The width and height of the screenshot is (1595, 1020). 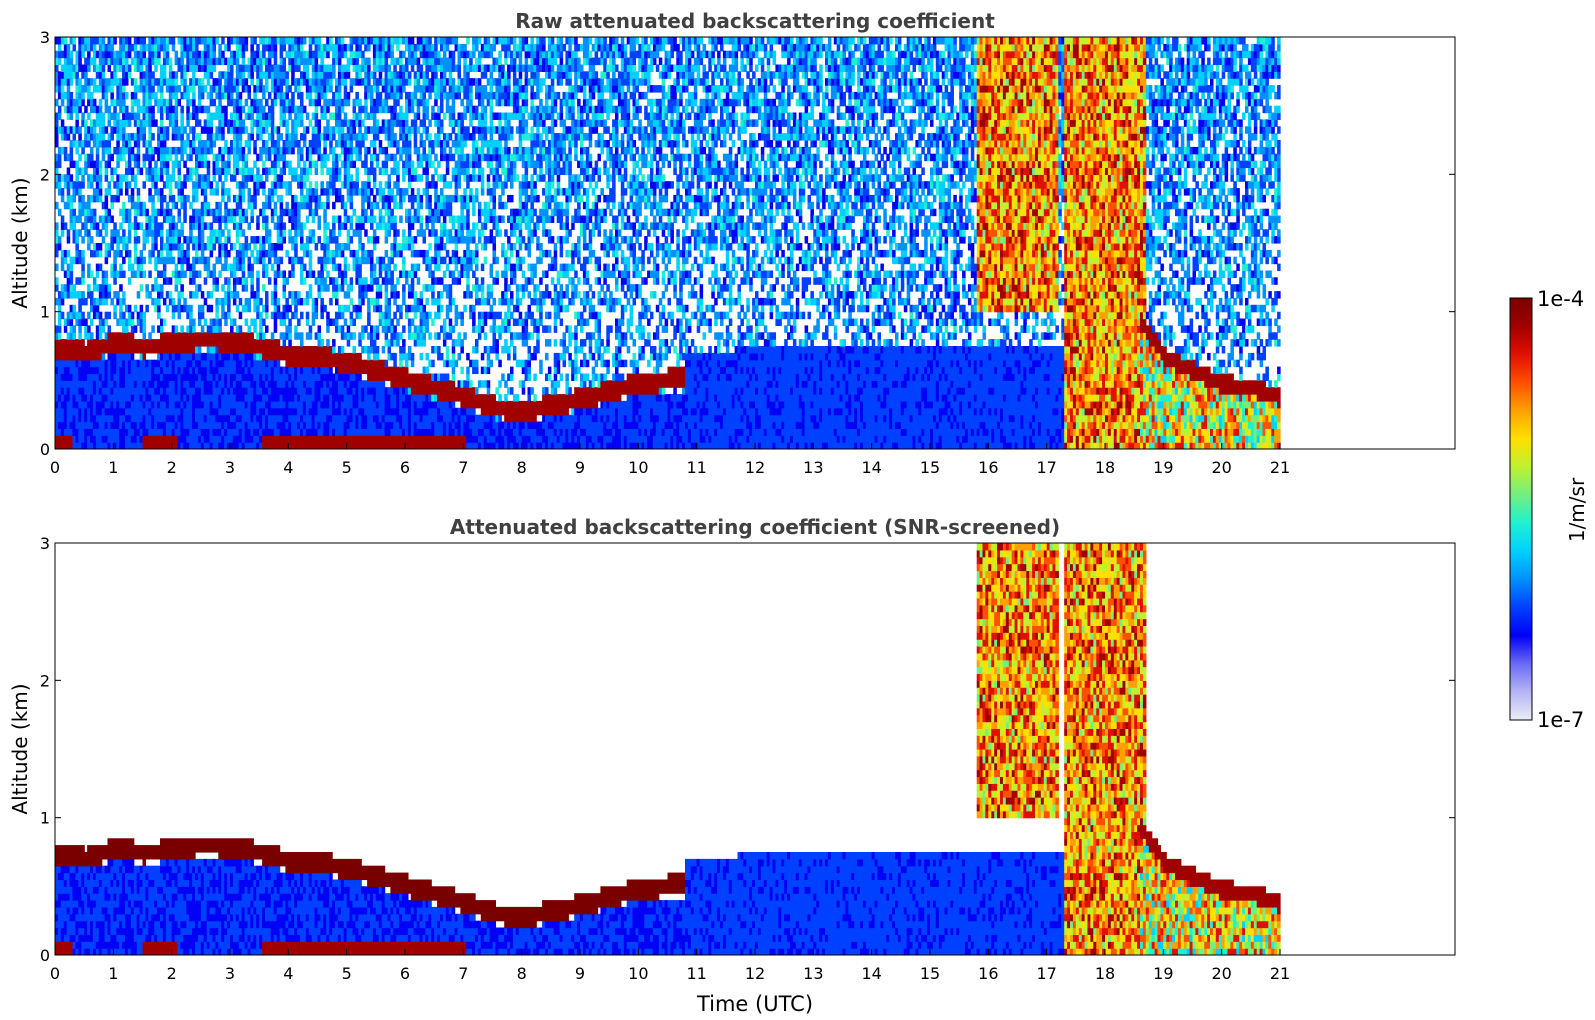 What do you see at coordinates (1577, 509) in the screenshot?
I see `colorbar-units-label: 1/m/sr` at bounding box center [1577, 509].